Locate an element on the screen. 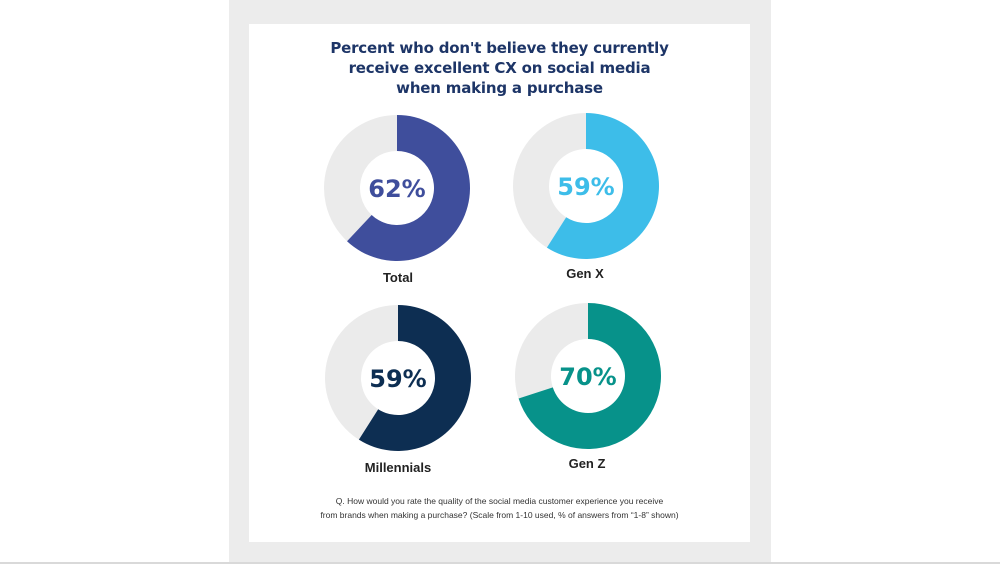  donut-value-label-gen-z: 70% is located at coordinates (587, 377).